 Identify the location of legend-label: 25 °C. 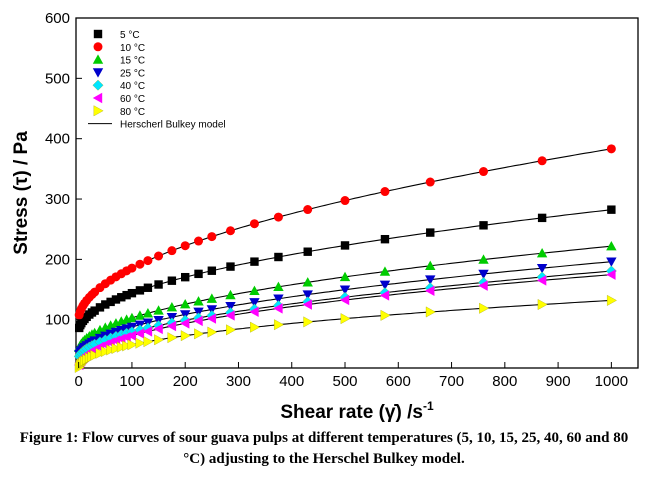
(132, 73).